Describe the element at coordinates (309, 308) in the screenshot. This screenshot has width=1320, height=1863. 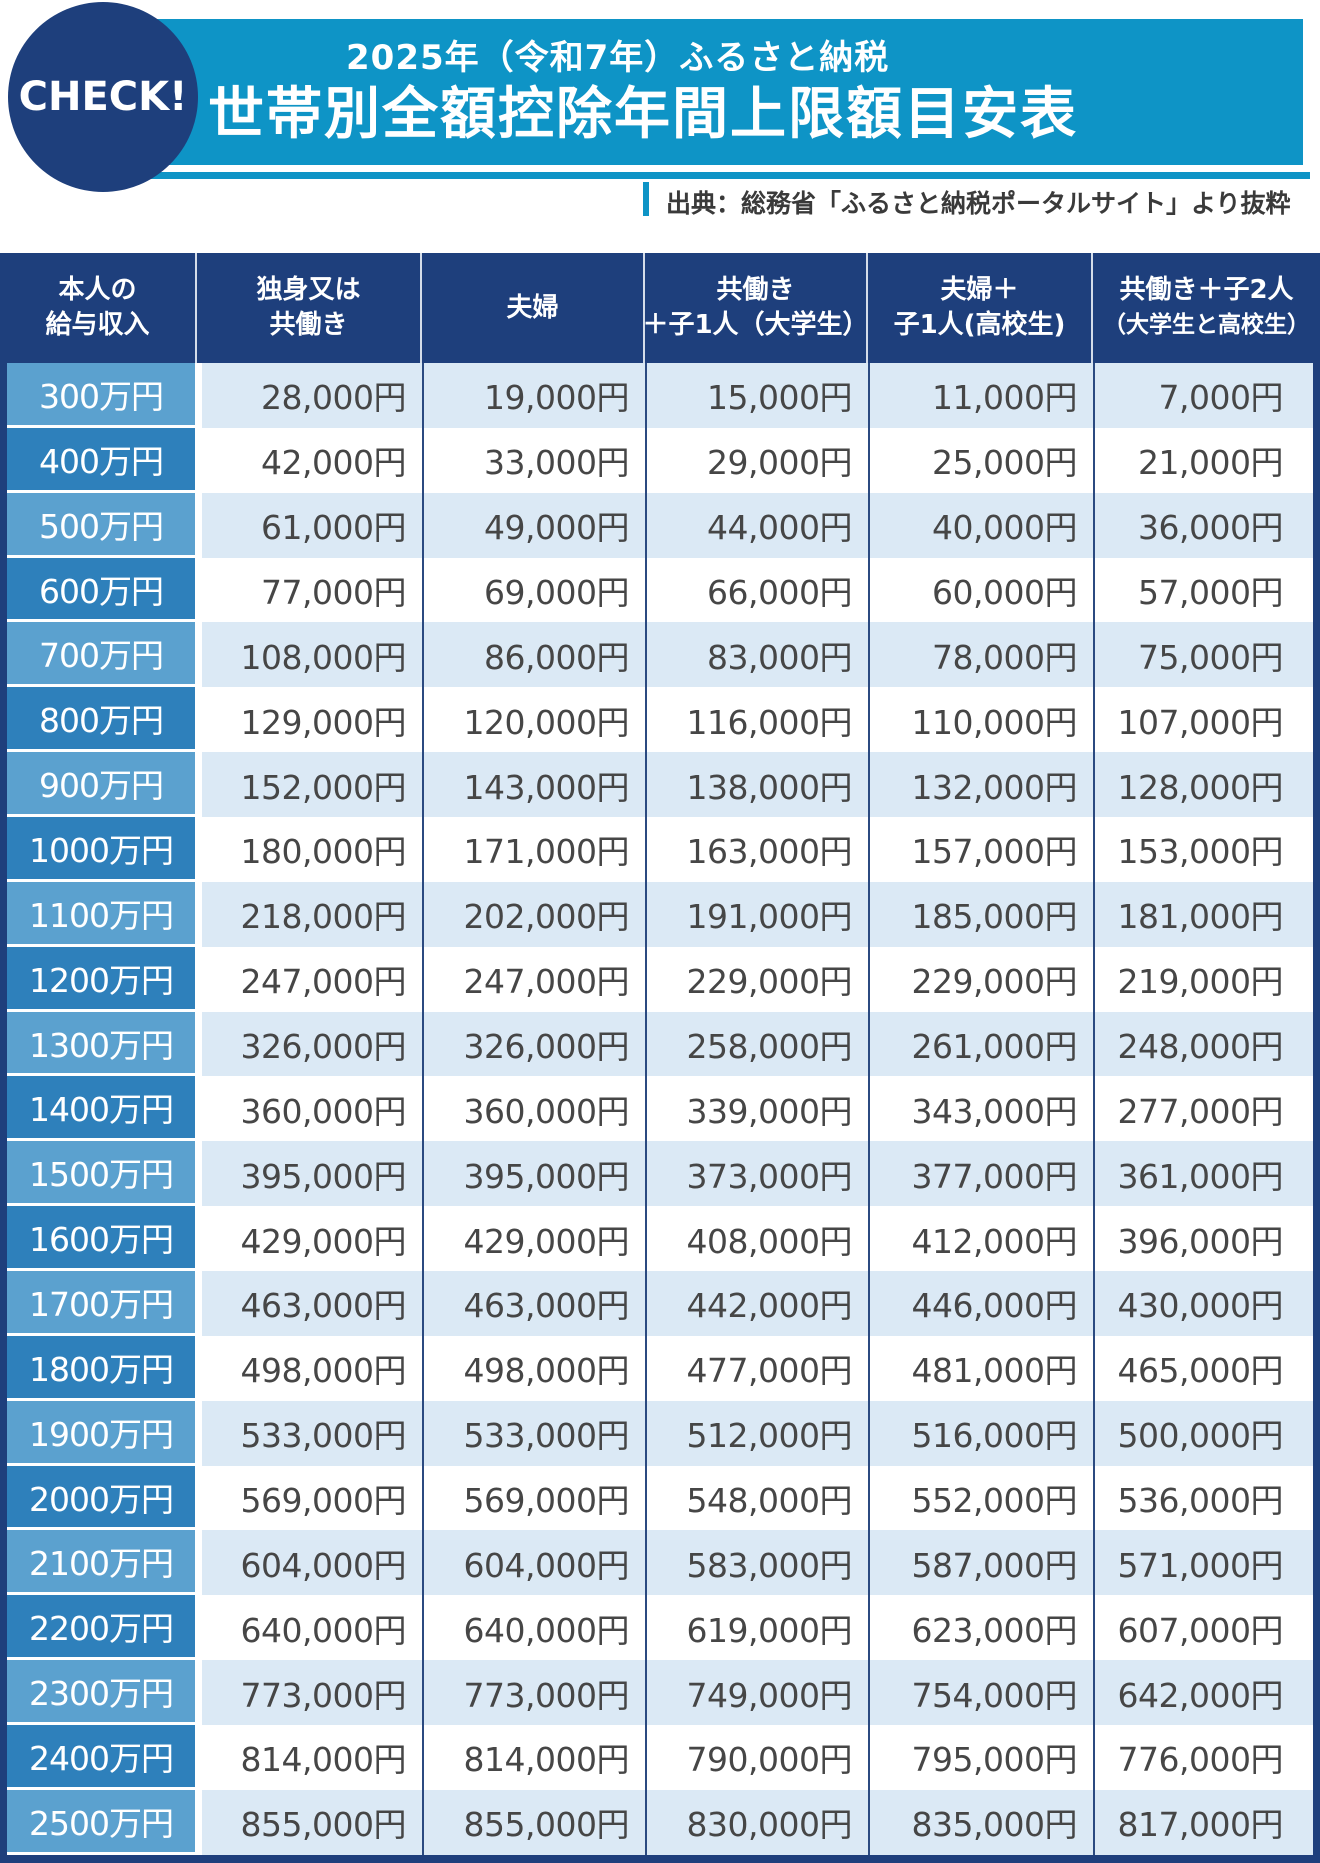
I see `column-header-2: 独身又は 共働き` at that location.